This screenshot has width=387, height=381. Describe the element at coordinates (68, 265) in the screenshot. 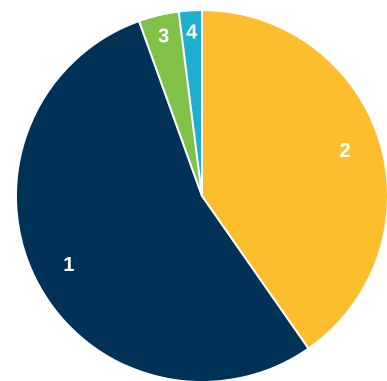

I see `pie-slice-label-1: 1` at that location.